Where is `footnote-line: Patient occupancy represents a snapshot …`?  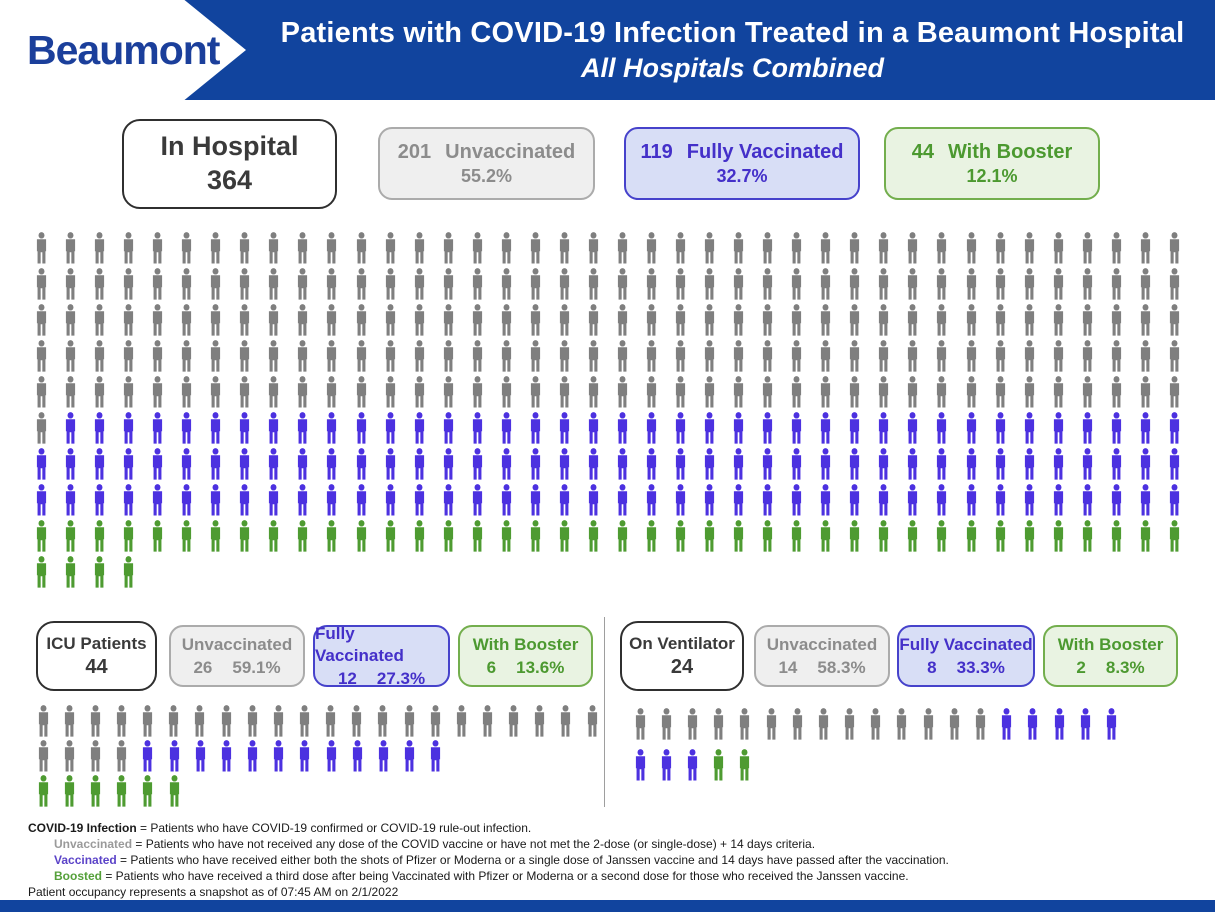
footnote-line: Patient occupancy represents a snapshot … is located at coordinates (618, 892).